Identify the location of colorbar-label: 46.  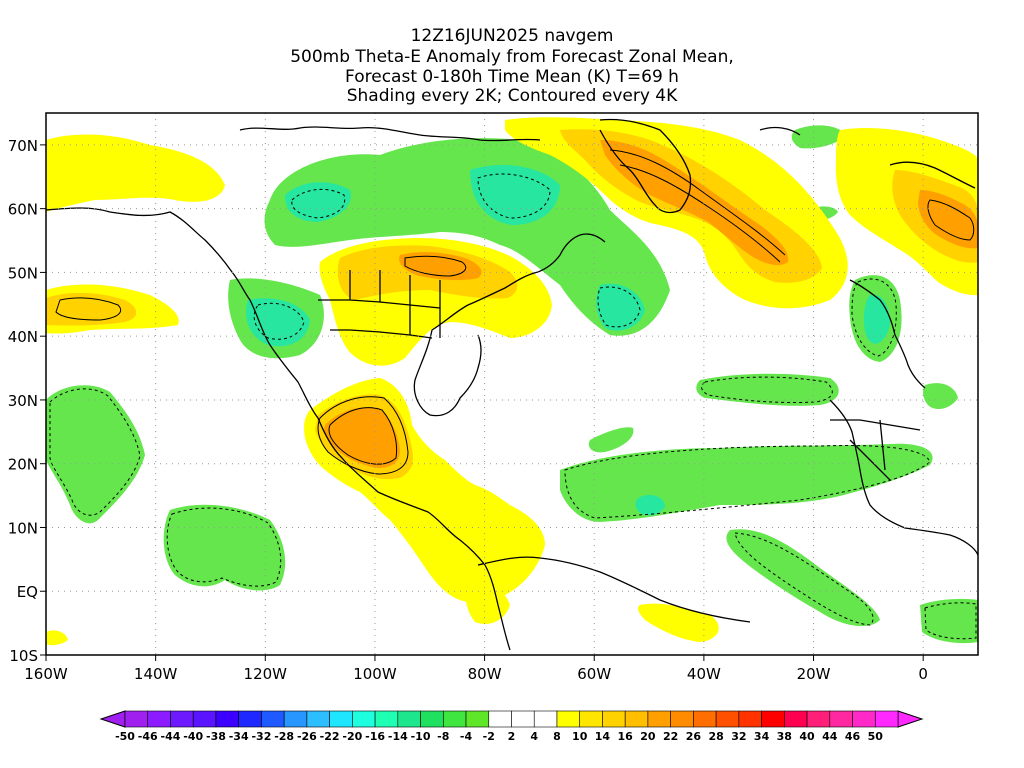
(853, 736).